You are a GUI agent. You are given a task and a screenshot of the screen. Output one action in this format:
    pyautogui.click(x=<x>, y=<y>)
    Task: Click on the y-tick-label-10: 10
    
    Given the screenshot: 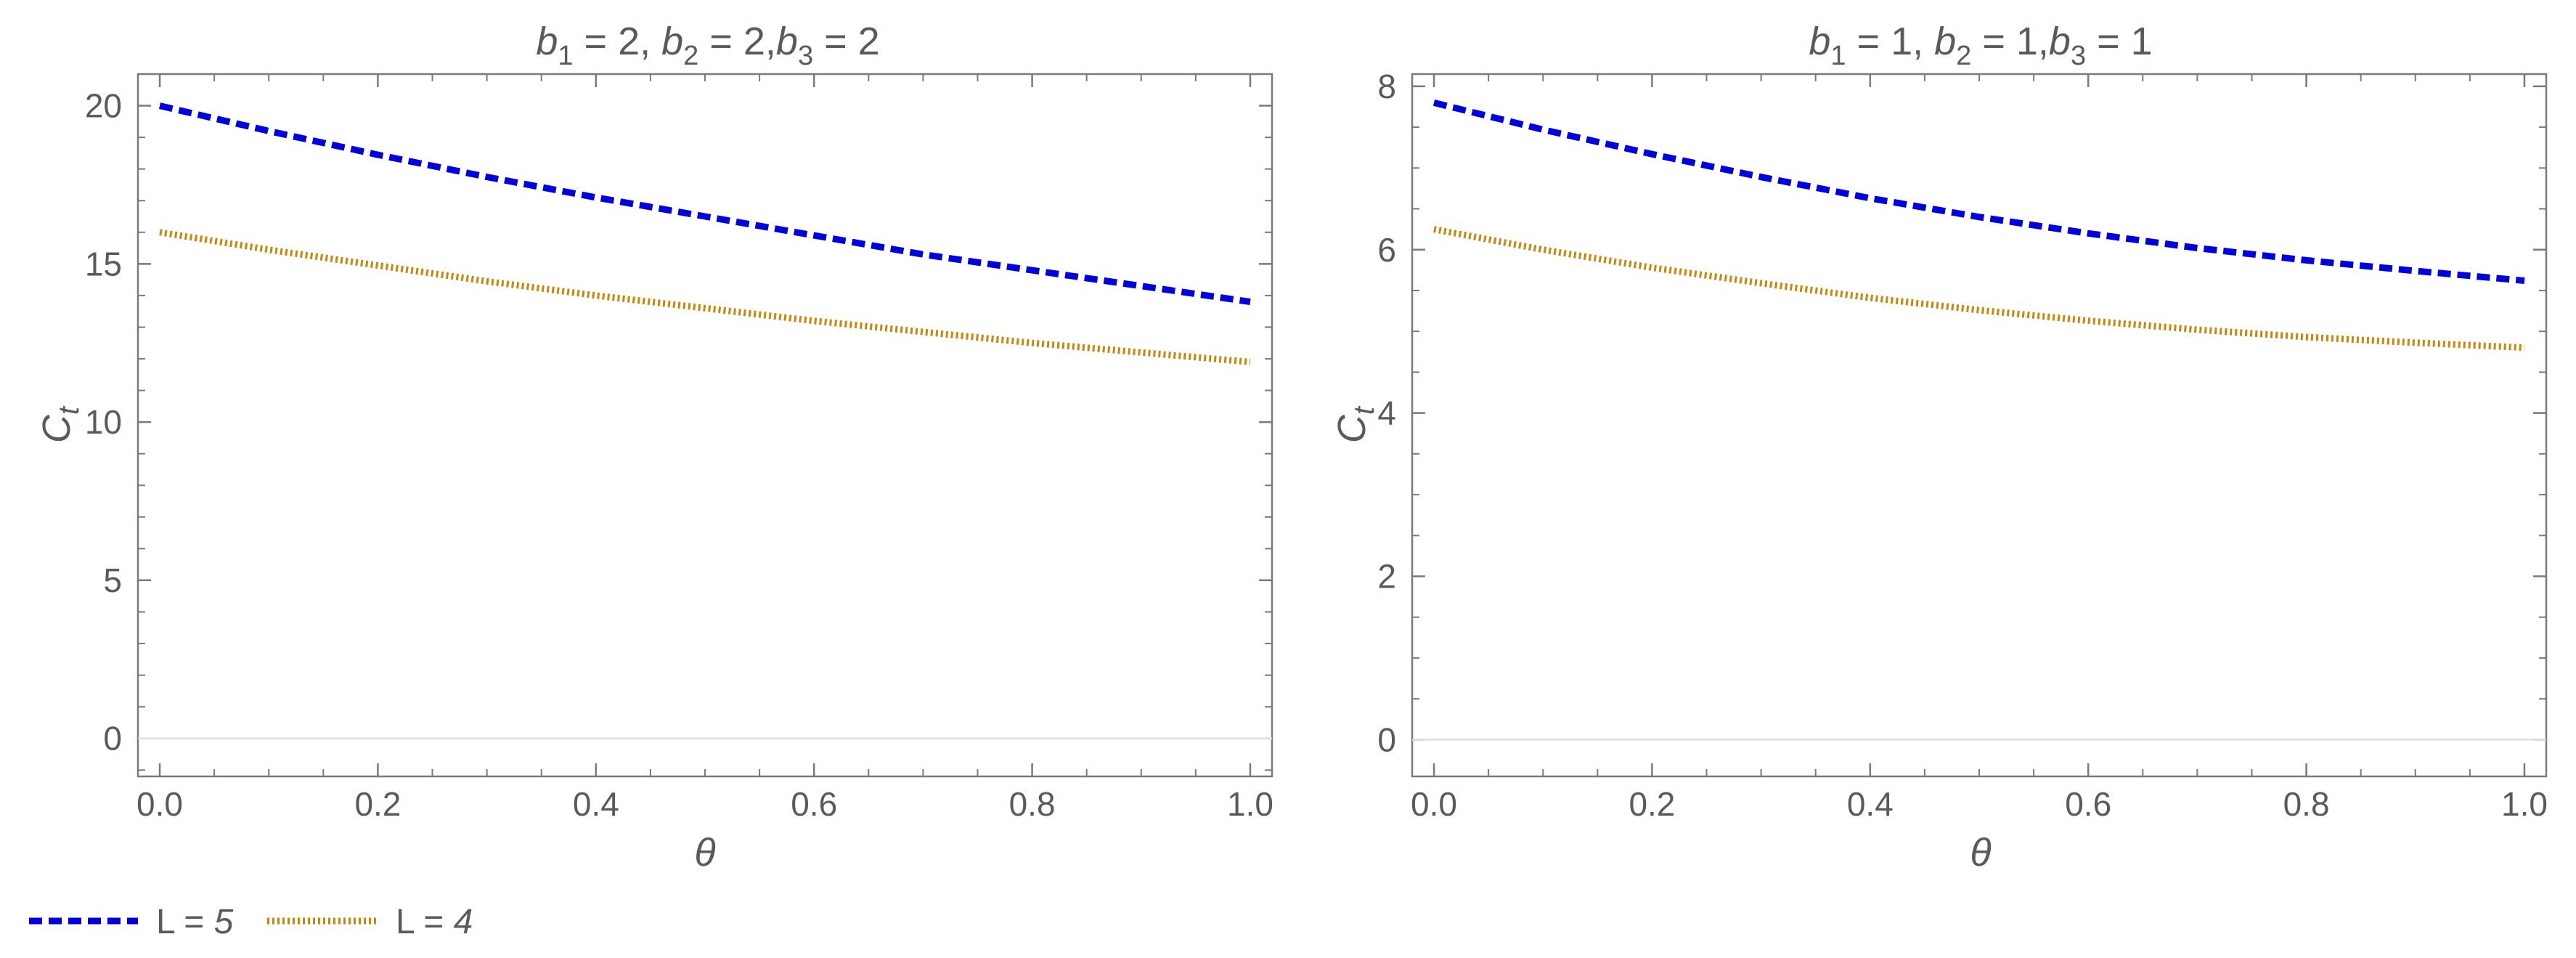 What is the action you would take?
    pyautogui.click(x=103, y=422)
    